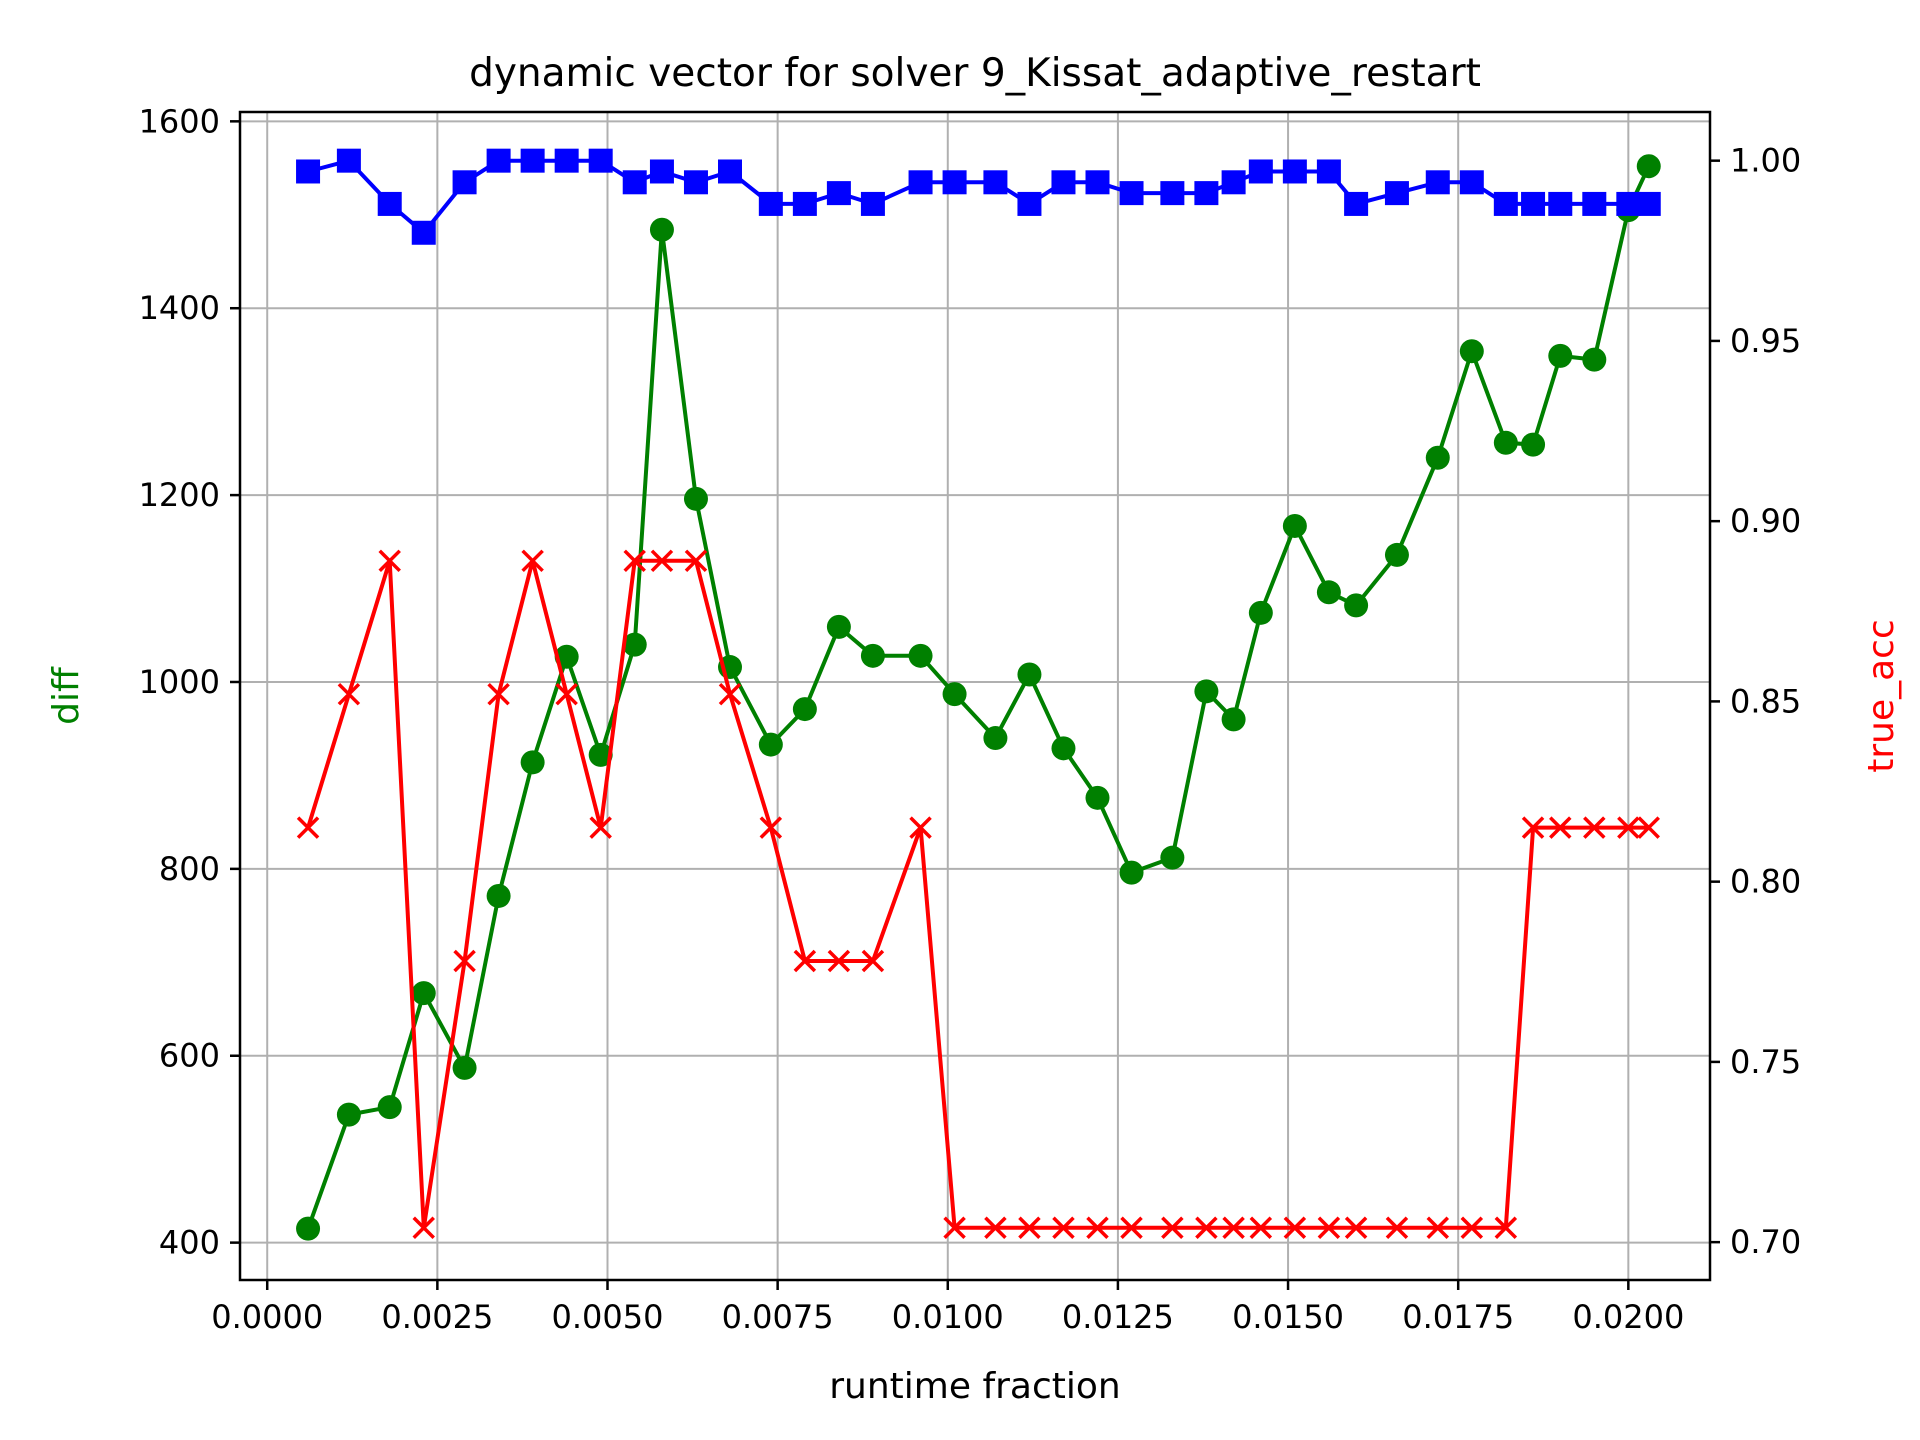  Describe the element at coordinates (1628, 1317) in the screenshot. I see `x-tick-label: 0.0200` at that location.